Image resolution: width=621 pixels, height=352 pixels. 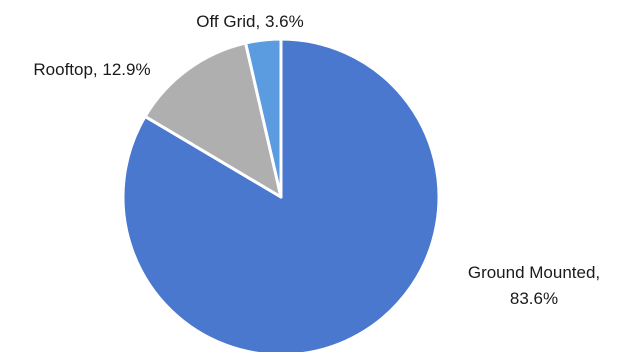 What do you see at coordinates (91, 69) in the screenshot?
I see `slice-label-rooftop: Rooftop, 12.9%` at bounding box center [91, 69].